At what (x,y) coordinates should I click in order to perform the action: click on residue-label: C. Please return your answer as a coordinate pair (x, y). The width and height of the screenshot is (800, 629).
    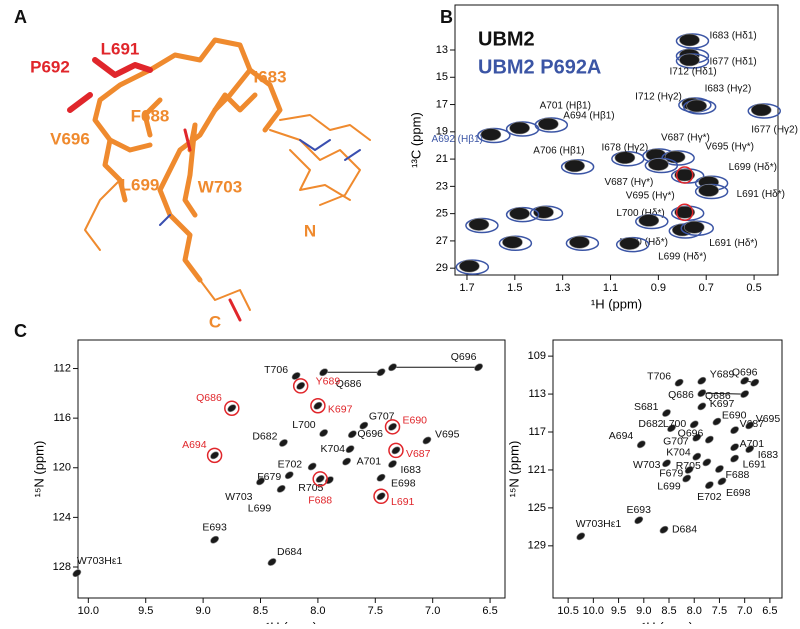
    Looking at the image, I should click on (215, 321).